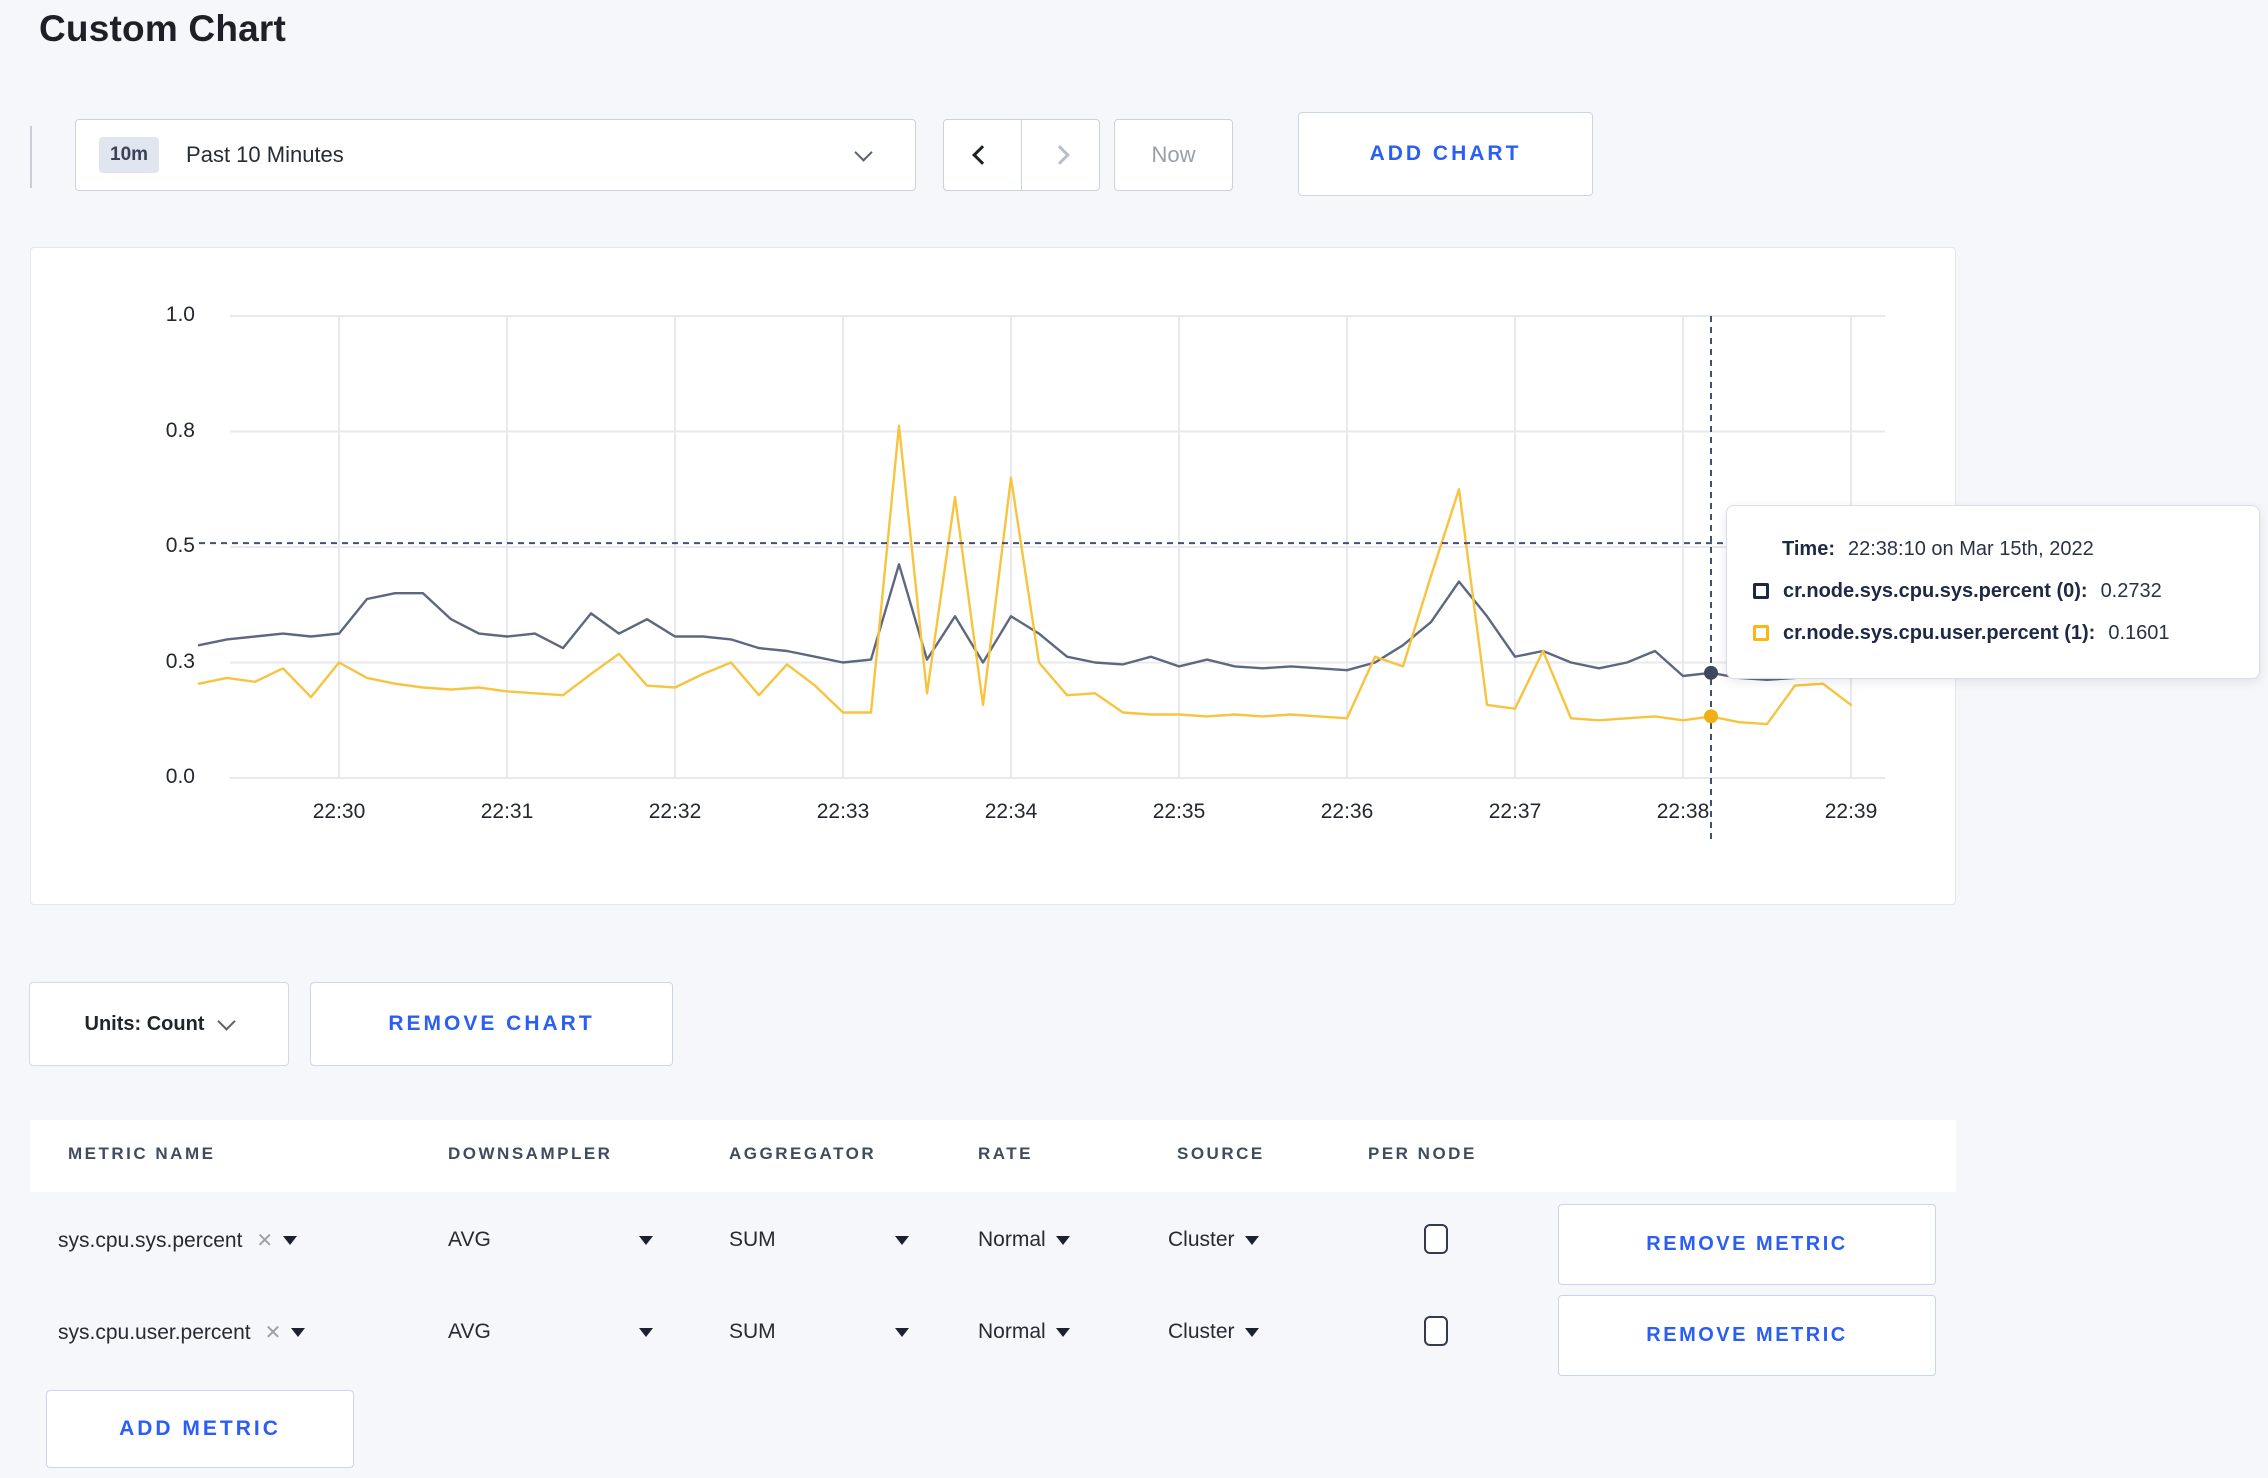 Image resolution: width=2268 pixels, height=1478 pixels. Describe the element at coordinates (1970, 548) in the screenshot. I see `tooltip-time-value: 22:38:10 on Mar 15th, 2022` at that location.